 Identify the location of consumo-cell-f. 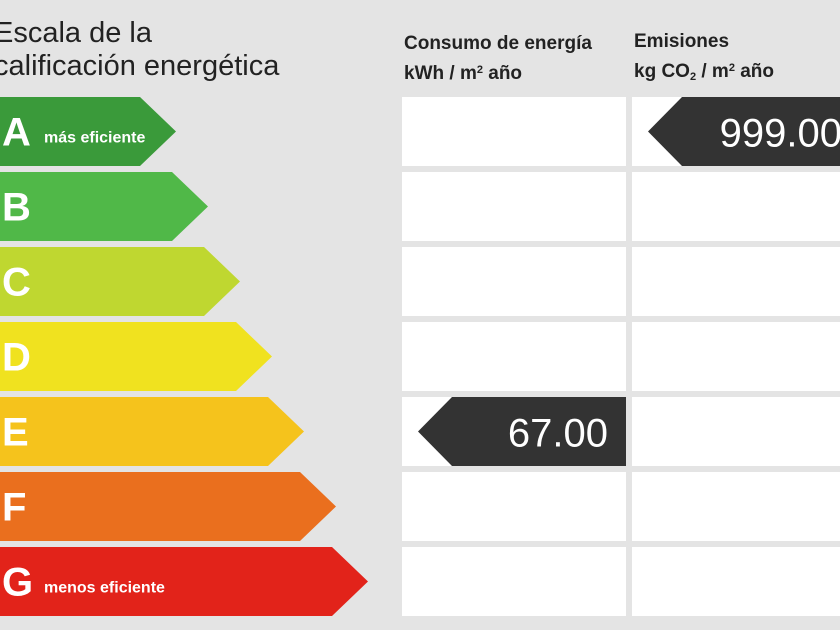
(514, 506).